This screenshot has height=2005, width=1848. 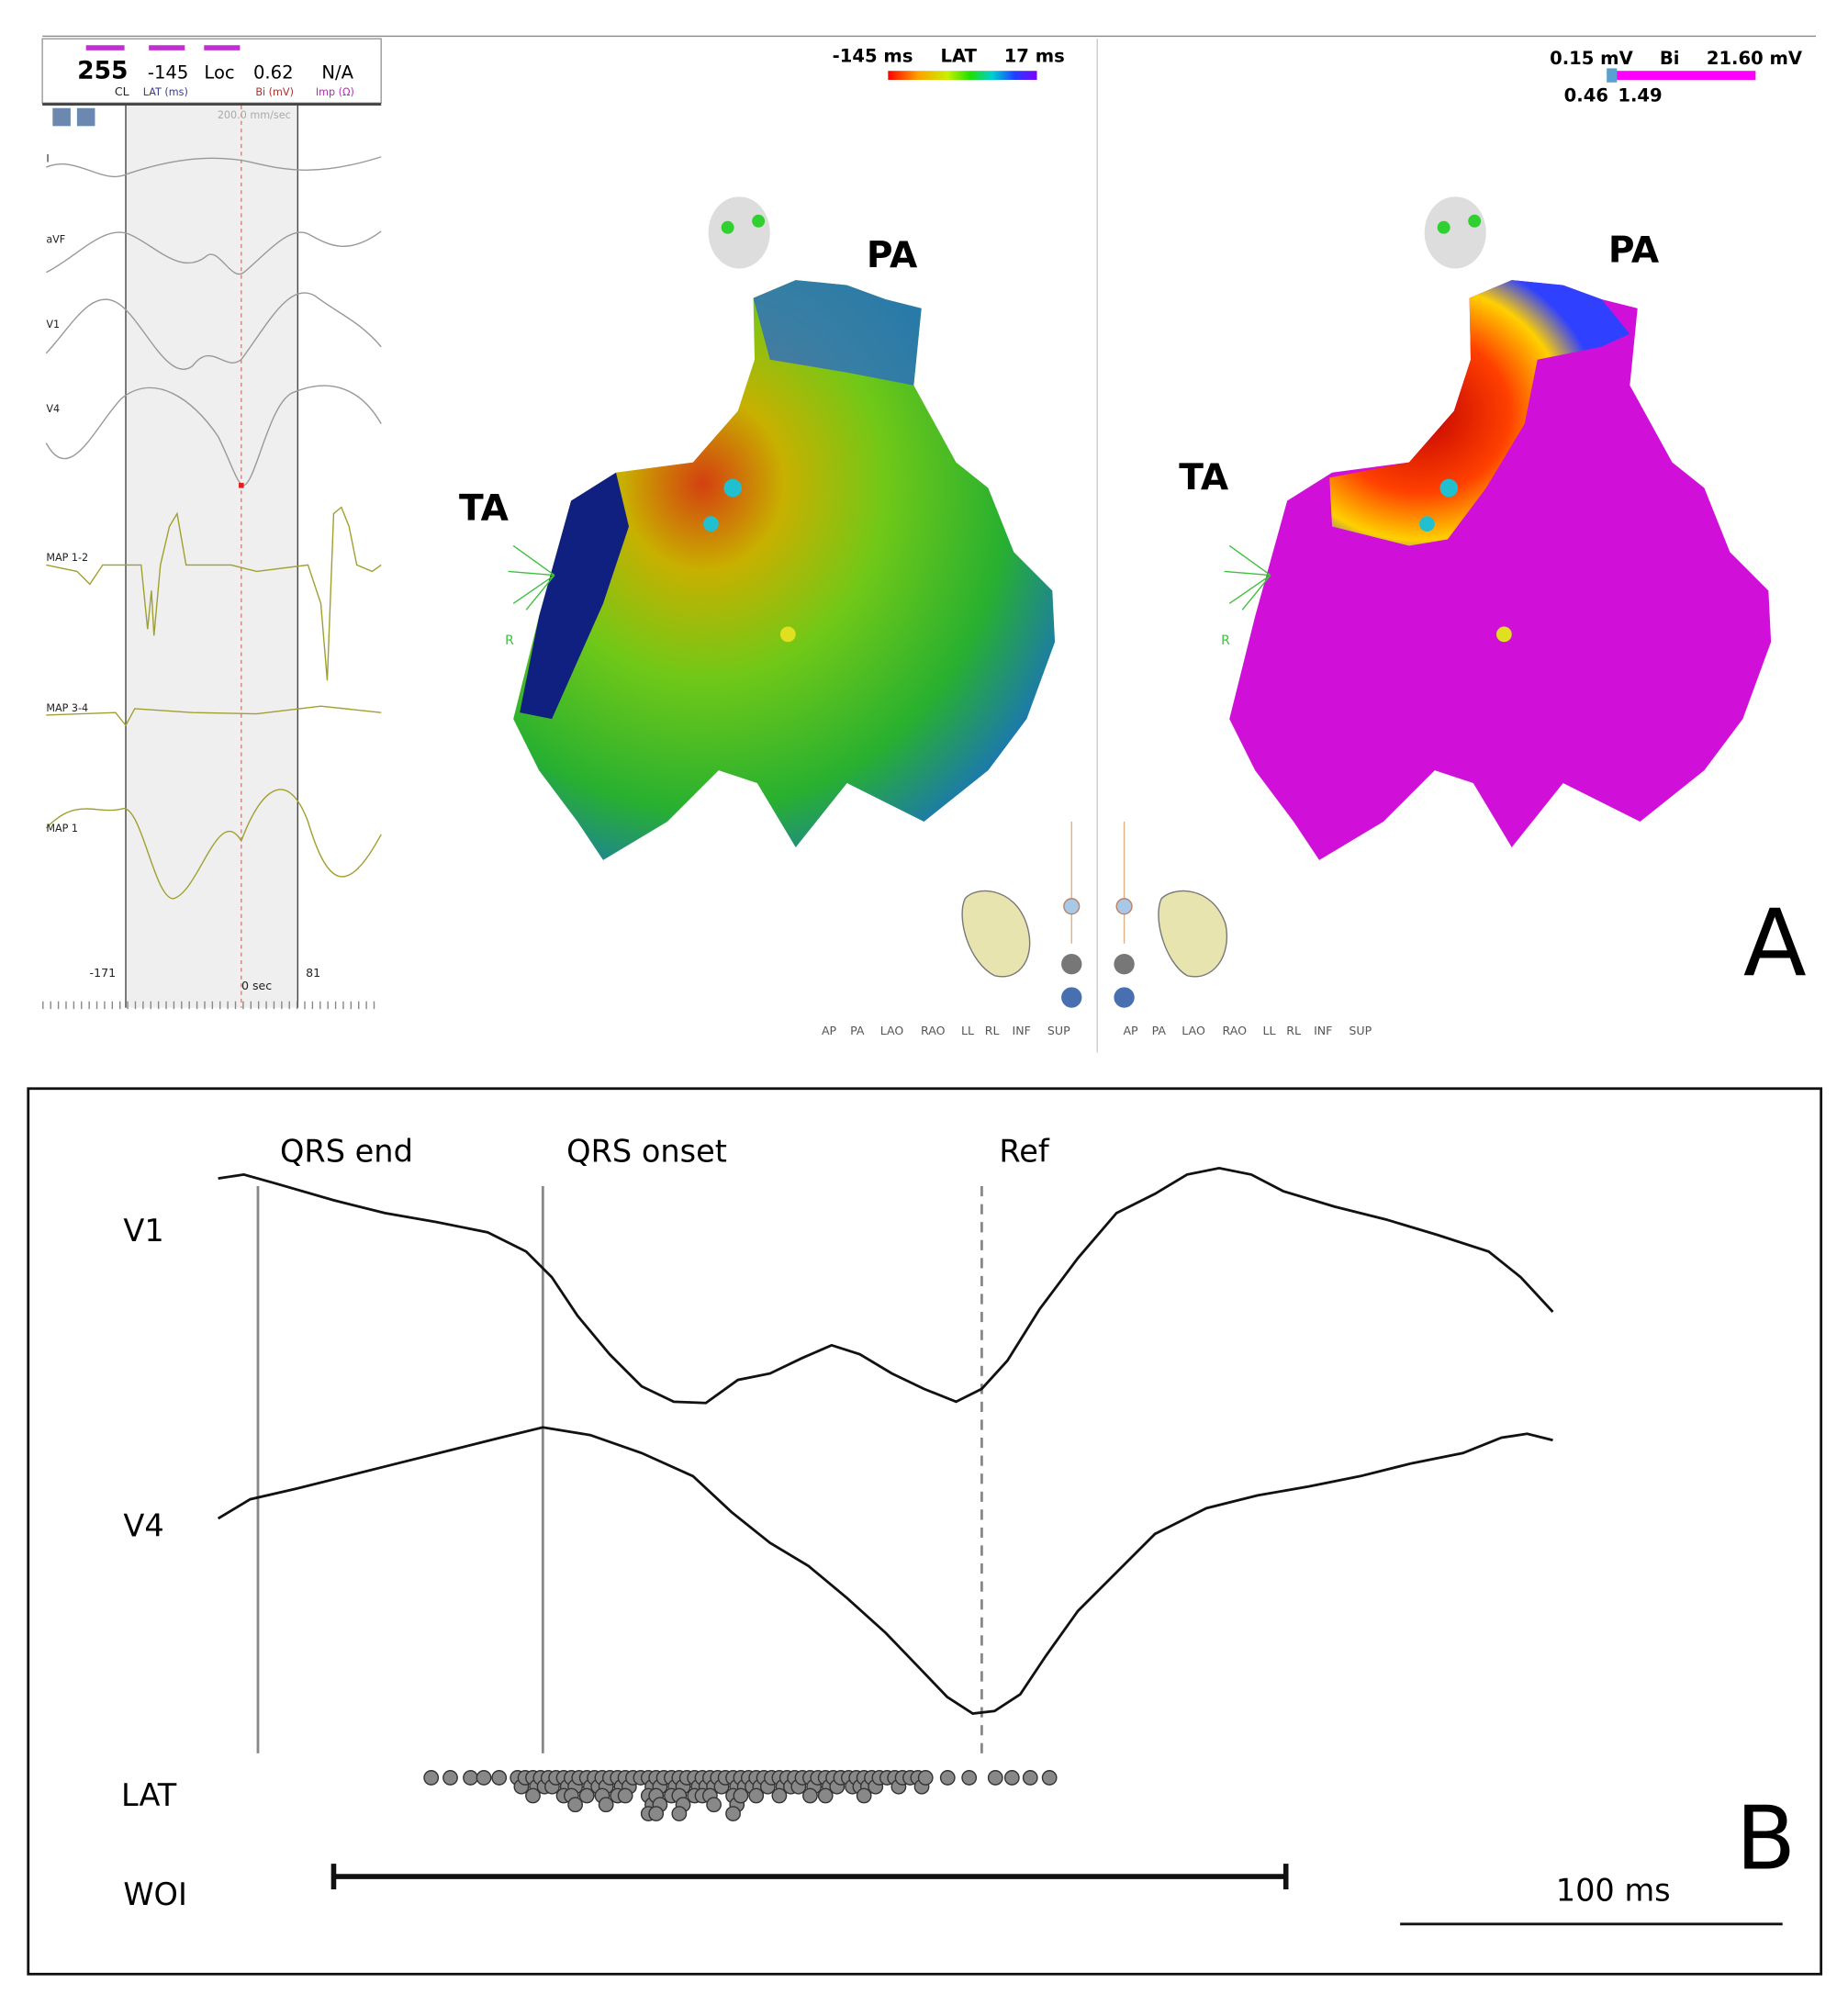 What do you see at coordinates (214, 167) in the screenshot?
I see `trace-i` at bounding box center [214, 167].